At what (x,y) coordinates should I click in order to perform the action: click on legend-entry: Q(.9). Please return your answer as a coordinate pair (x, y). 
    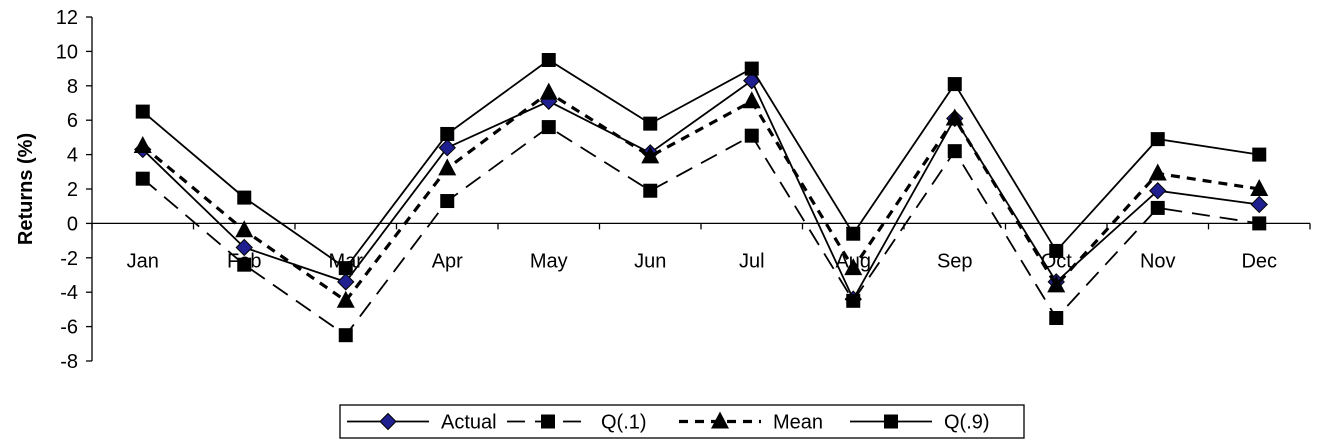
    Looking at the image, I should click on (920, 423).